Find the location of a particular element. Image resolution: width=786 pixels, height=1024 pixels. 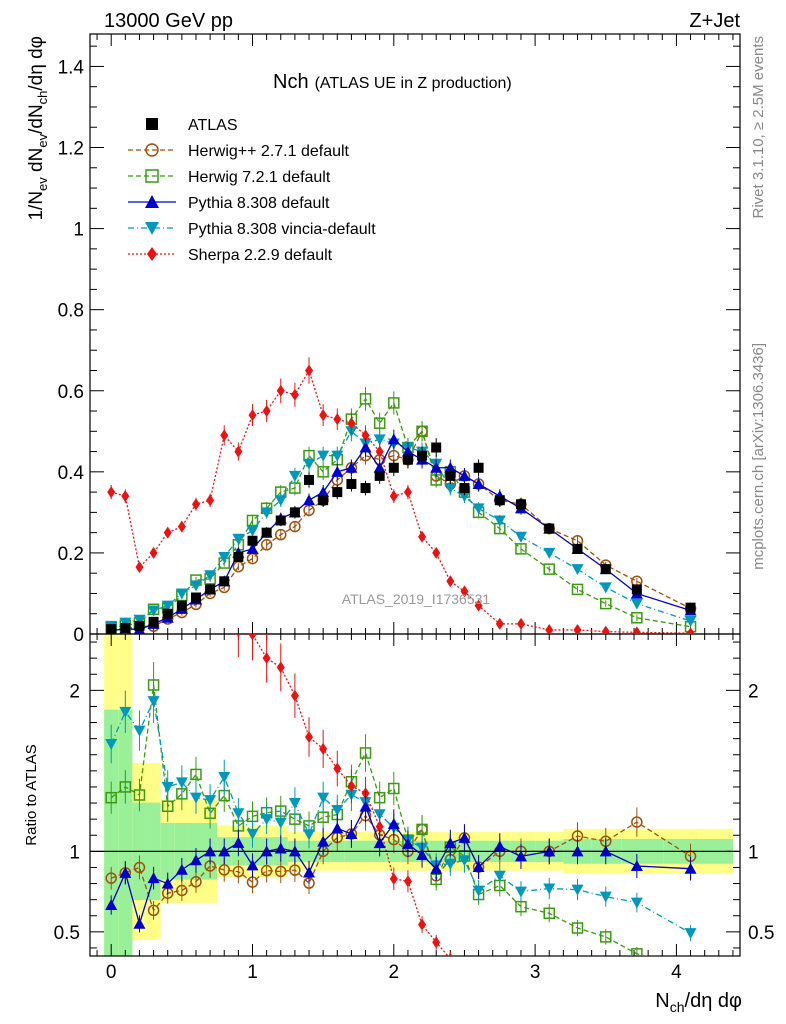

ratio-tick-label-right: 1 is located at coordinates (753, 852).